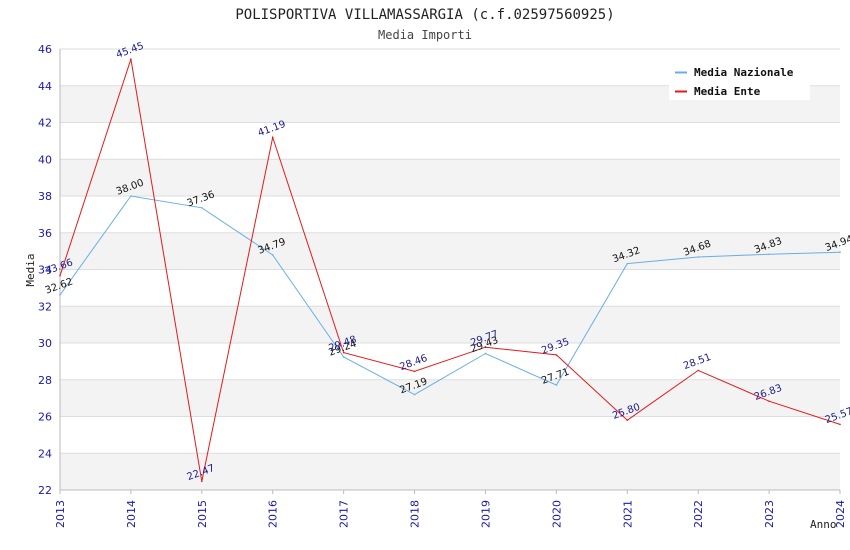 The width and height of the screenshot is (850, 550). What do you see at coordinates (60, 514) in the screenshot?
I see `x-tick-label: 2013` at bounding box center [60, 514].